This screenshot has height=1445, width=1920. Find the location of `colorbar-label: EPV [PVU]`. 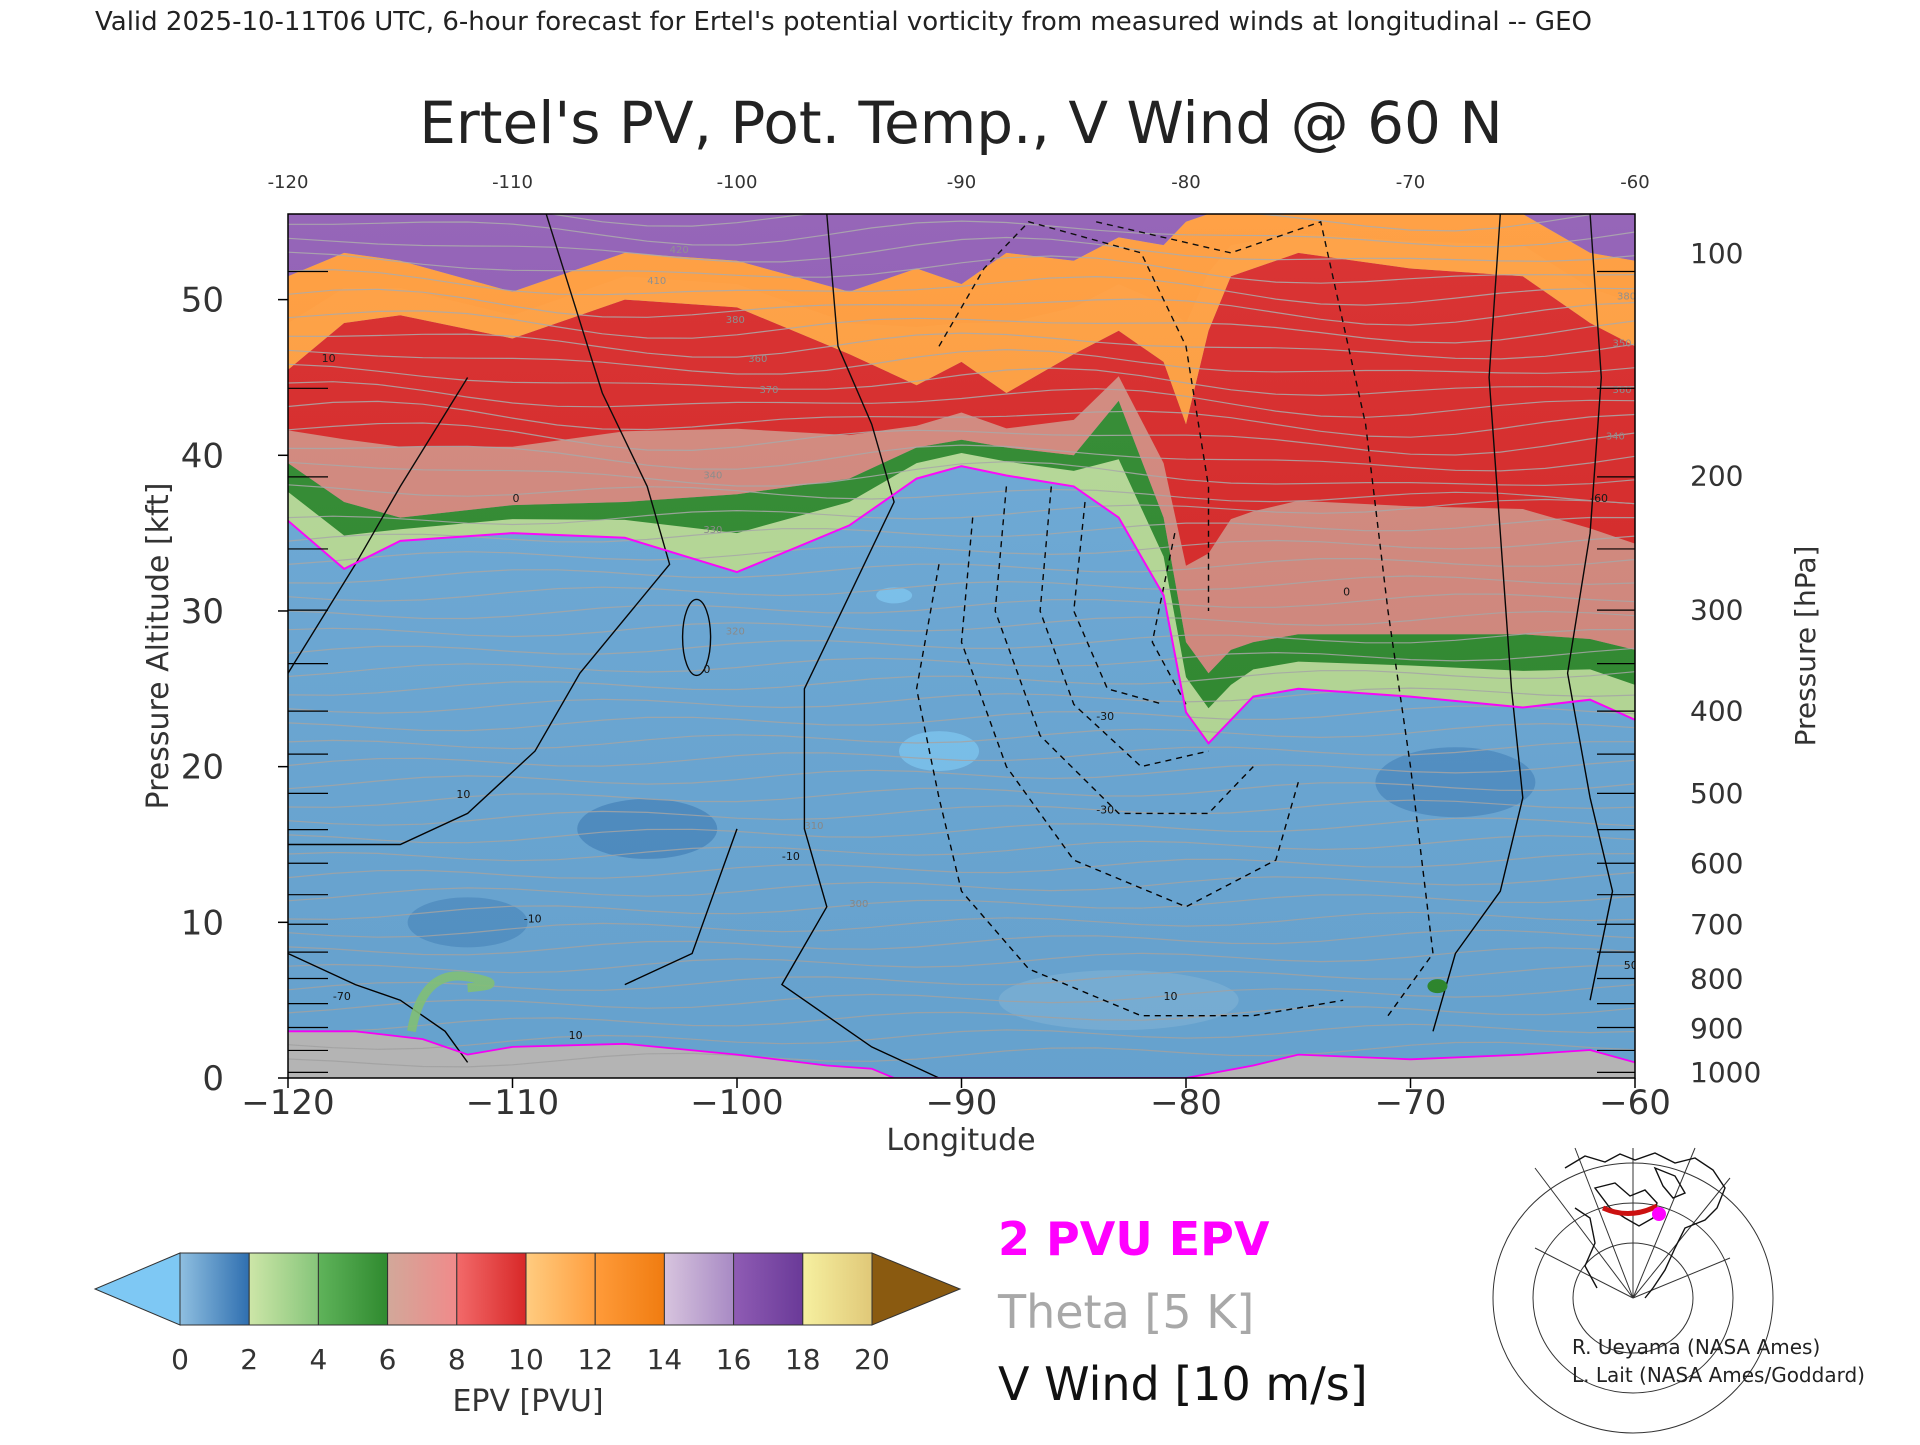

colorbar-label: EPV [PVU] is located at coordinates (527, 1401).